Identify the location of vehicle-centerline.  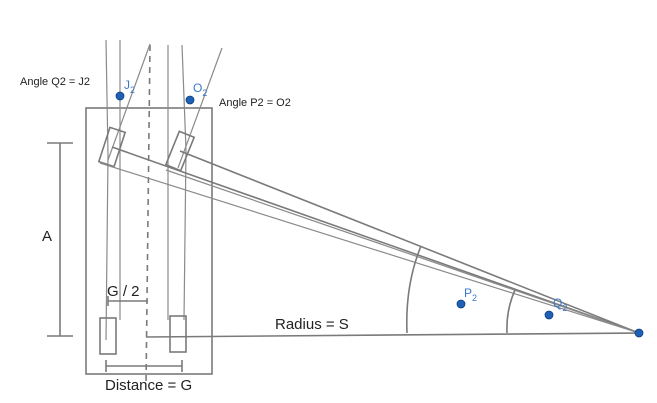
(148, 215).